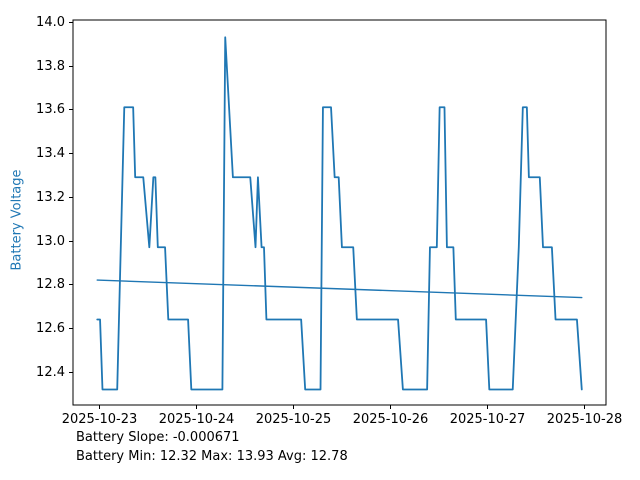  Describe the element at coordinates (488, 419) in the screenshot. I see `x-tick-label: 2025-10-27` at that location.